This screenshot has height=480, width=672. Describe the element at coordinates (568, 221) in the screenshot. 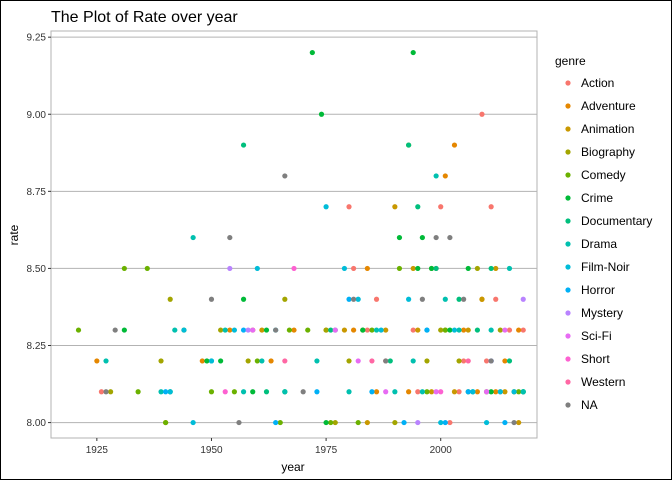

I see `legend-key-documentary` at that location.